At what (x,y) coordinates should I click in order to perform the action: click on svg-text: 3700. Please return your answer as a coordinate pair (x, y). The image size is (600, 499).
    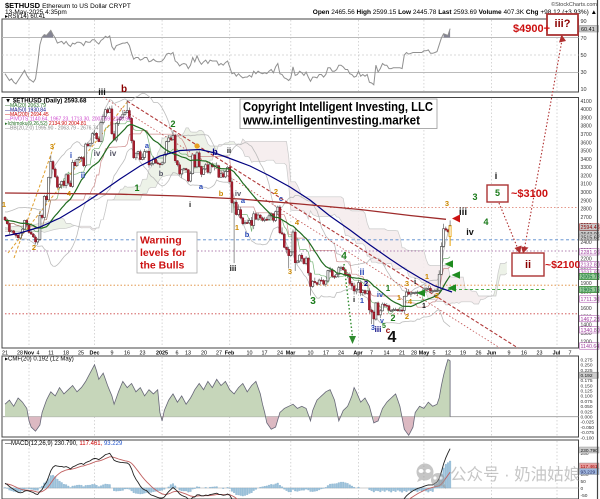
    Looking at the image, I should click on (586, 135).